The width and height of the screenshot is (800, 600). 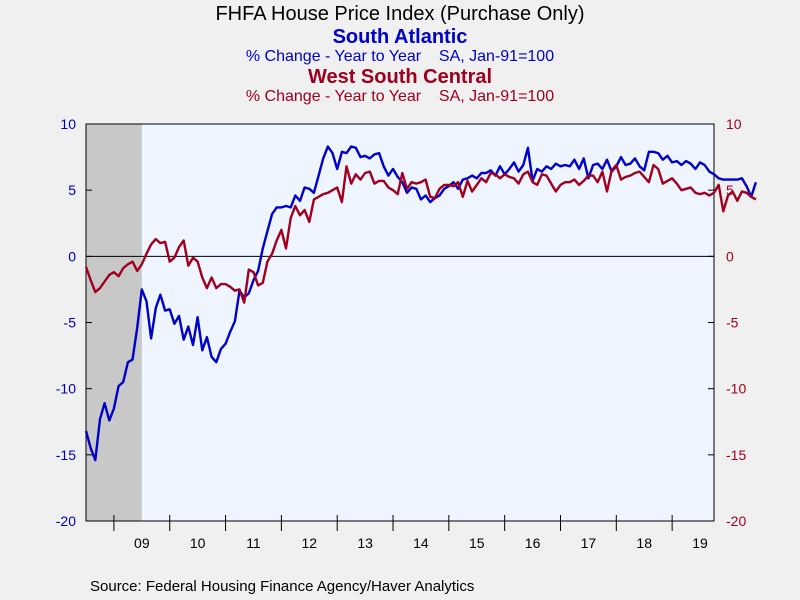 What do you see at coordinates (400, 56) in the screenshot?
I see `series-1-subtitle: % Change - Year to Year SA, Jan-91=100` at bounding box center [400, 56].